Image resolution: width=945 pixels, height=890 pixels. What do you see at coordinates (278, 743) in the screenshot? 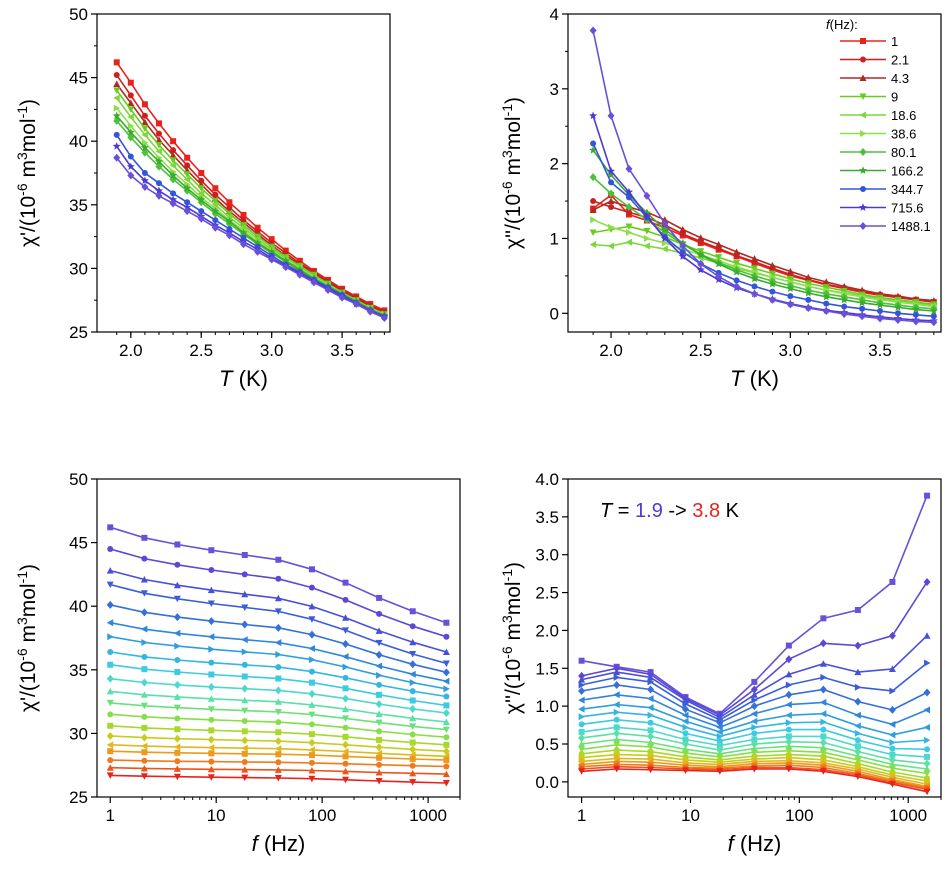
I see `series-T-3.3` at bounding box center [278, 743].